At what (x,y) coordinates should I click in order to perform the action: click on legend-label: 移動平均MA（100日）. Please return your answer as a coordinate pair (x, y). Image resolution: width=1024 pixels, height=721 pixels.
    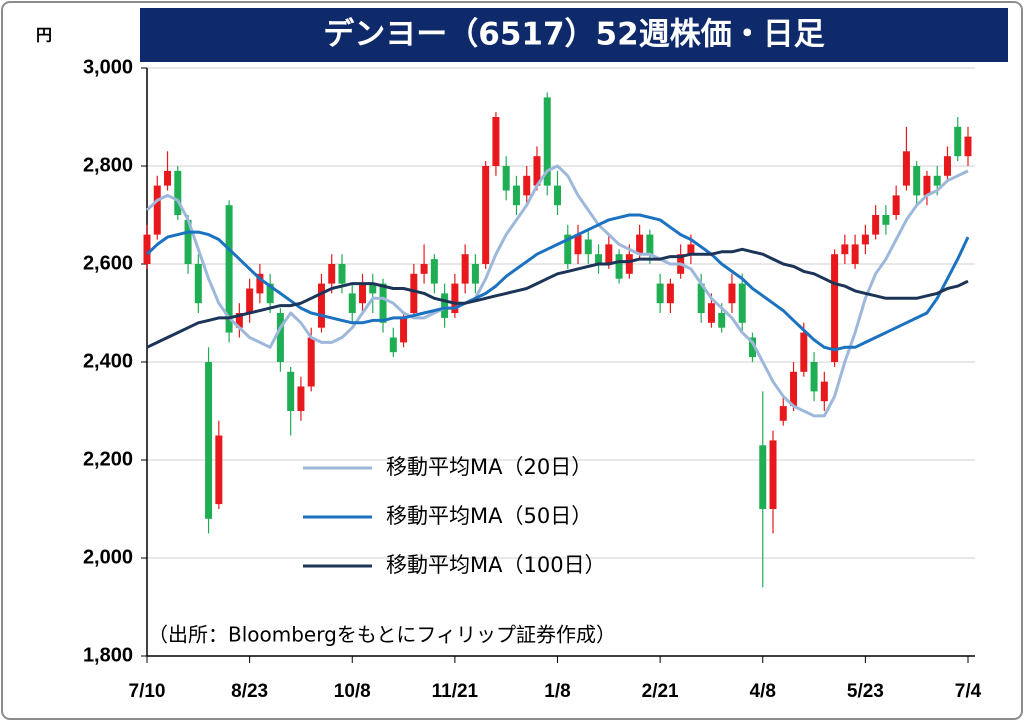
    Looking at the image, I should click on (496, 565).